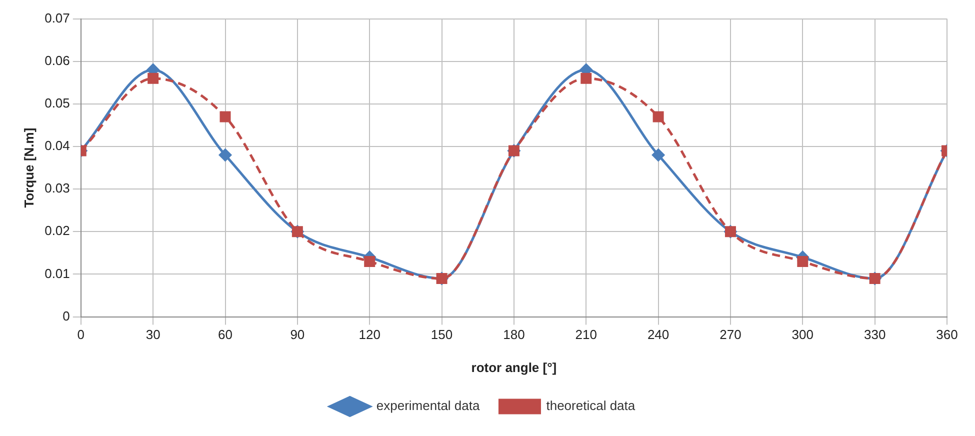 Image resolution: width=975 pixels, height=436 pixels. What do you see at coordinates (57, 18) in the screenshot?
I see `y-tick-label: 0.07` at bounding box center [57, 18].